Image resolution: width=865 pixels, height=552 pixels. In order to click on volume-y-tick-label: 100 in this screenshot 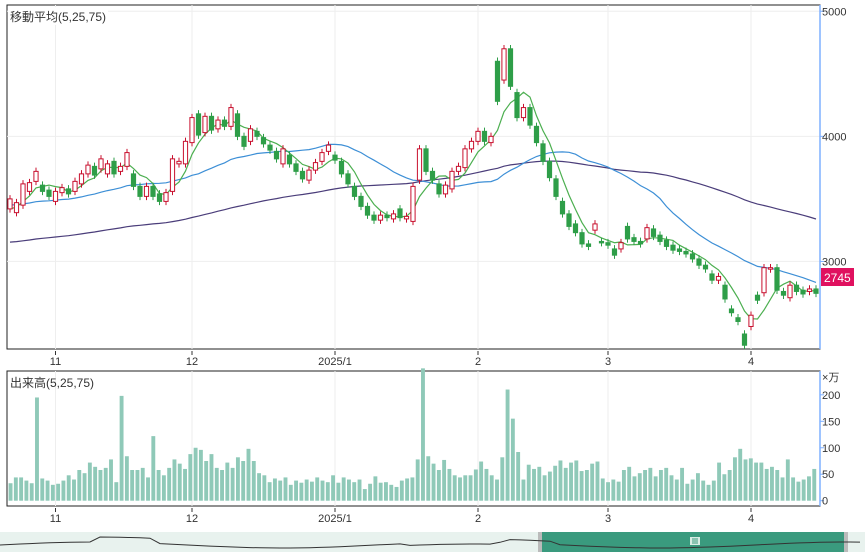, I will do `click(831, 449)`.